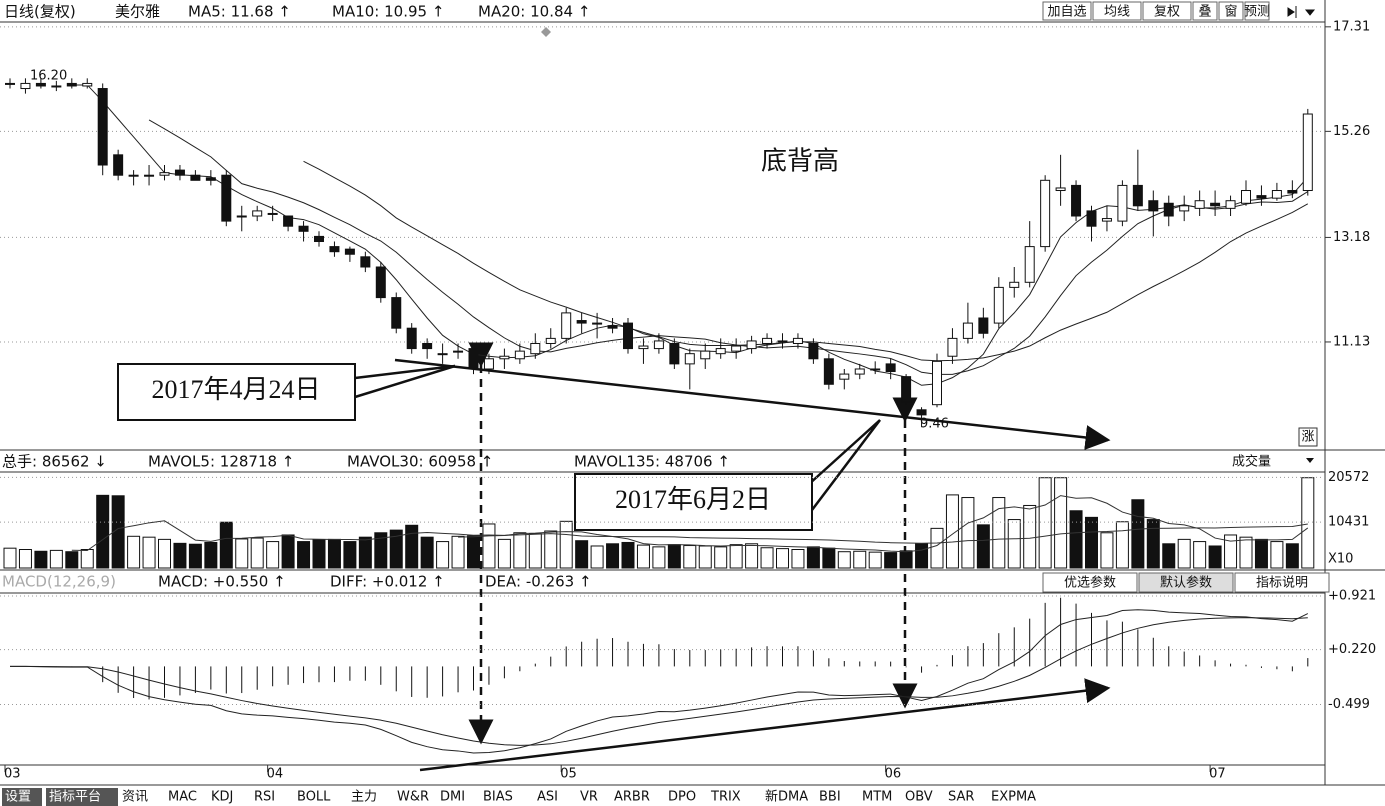 The height and width of the screenshot is (806, 1385). What do you see at coordinates (264, 797) in the screenshot?
I see `tab: RSI` at bounding box center [264, 797].